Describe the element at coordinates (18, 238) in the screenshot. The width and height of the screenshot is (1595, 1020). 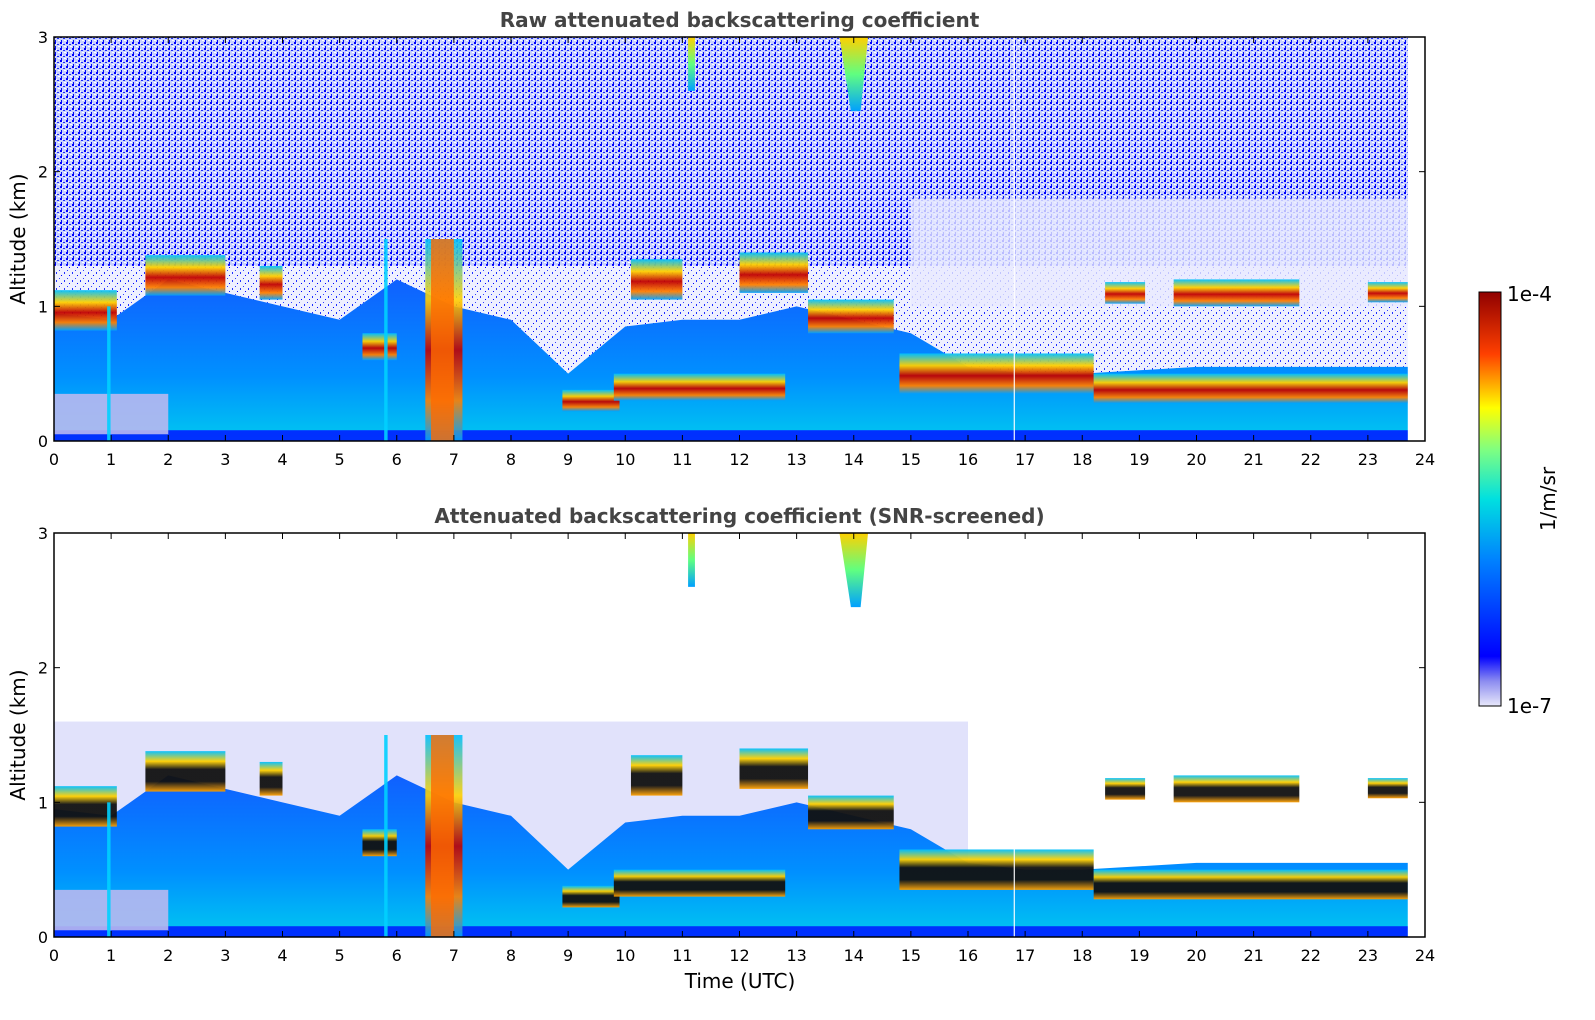
I see `y-axis-label: Altitude (km)` at that location.